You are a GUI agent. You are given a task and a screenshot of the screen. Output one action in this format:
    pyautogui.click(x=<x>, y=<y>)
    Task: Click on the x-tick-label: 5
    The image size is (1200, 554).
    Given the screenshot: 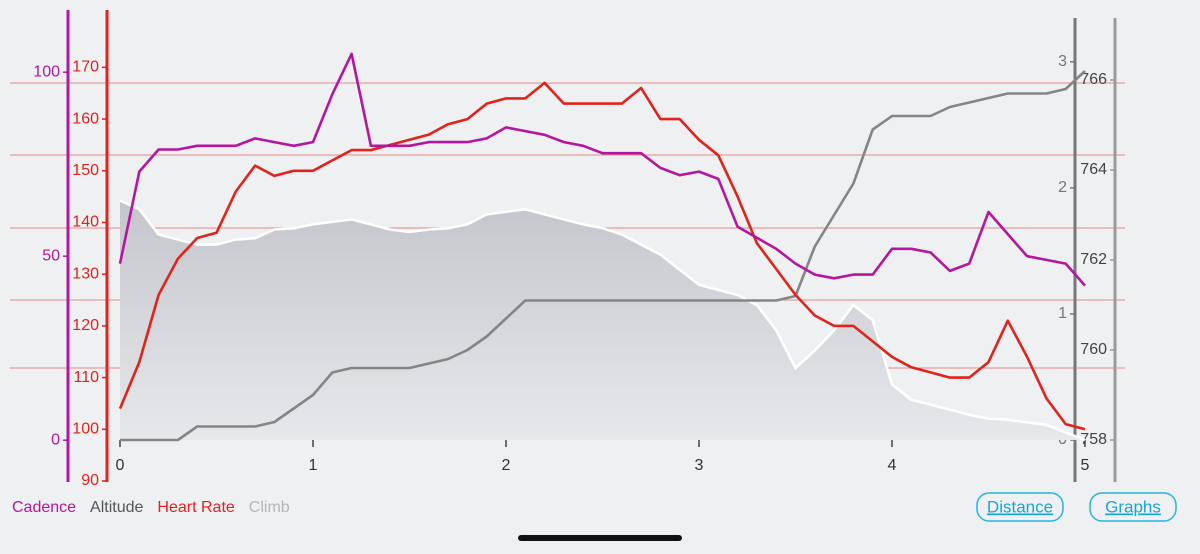 What is the action you would take?
    pyautogui.click(x=1085, y=465)
    